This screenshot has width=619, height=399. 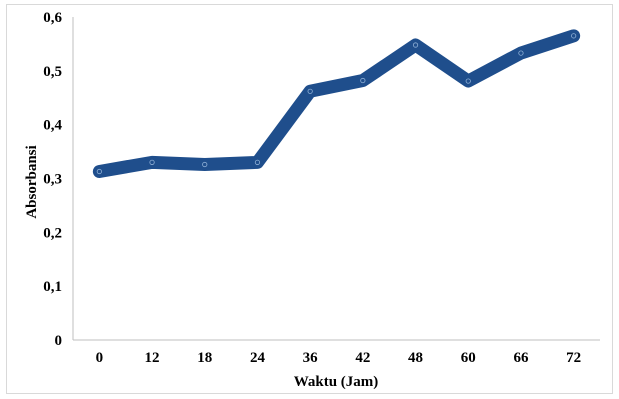 I want to click on x-tick-label: 12, so click(x=152, y=358).